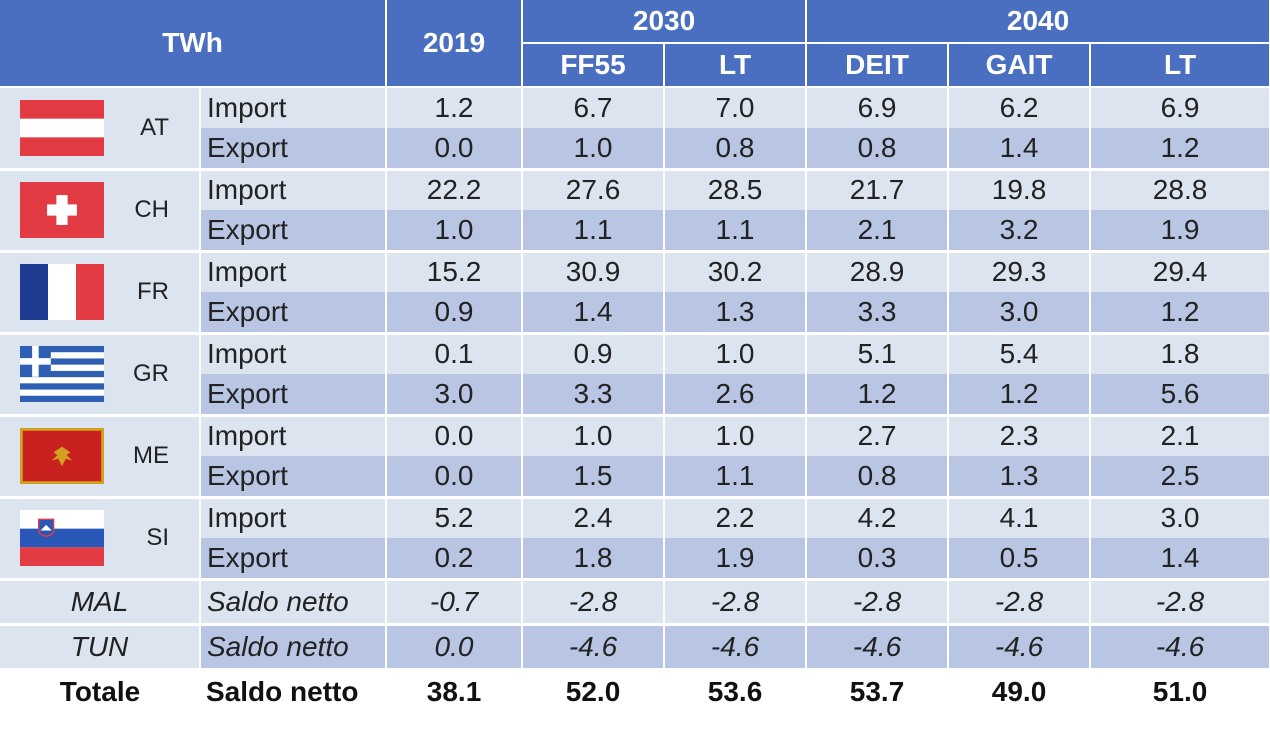  Describe the element at coordinates (455, 559) in the screenshot. I see `value-cell: 0.2` at that location.